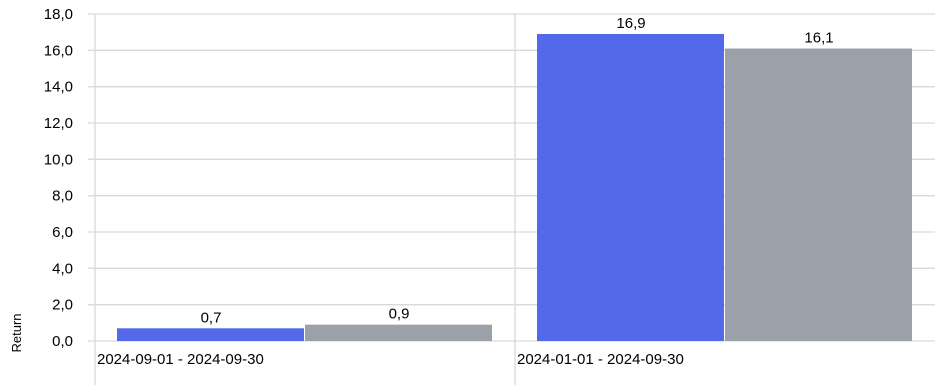 This screenshot has height=385, width=935. I want to click on y-axis-title: Return, so click(16, 332).